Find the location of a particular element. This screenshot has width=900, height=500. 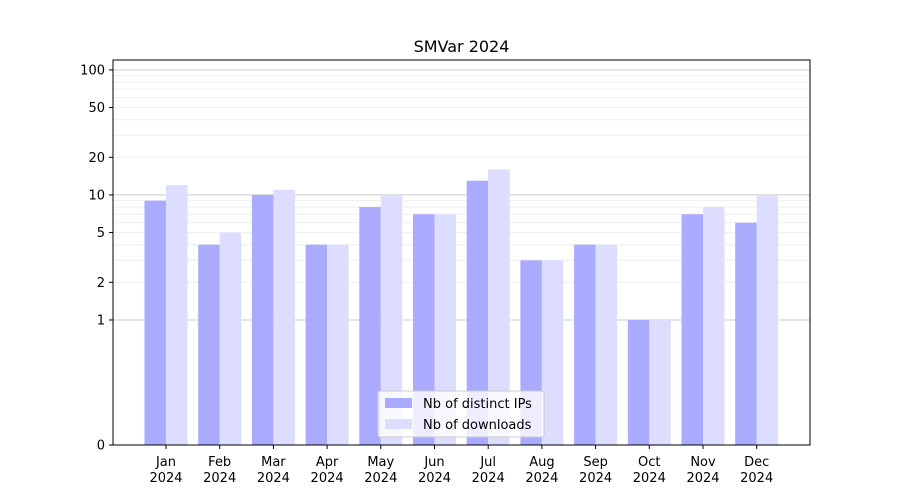

x-tick-label-sep: Sep 2024 is located at coordinates (595, 470).